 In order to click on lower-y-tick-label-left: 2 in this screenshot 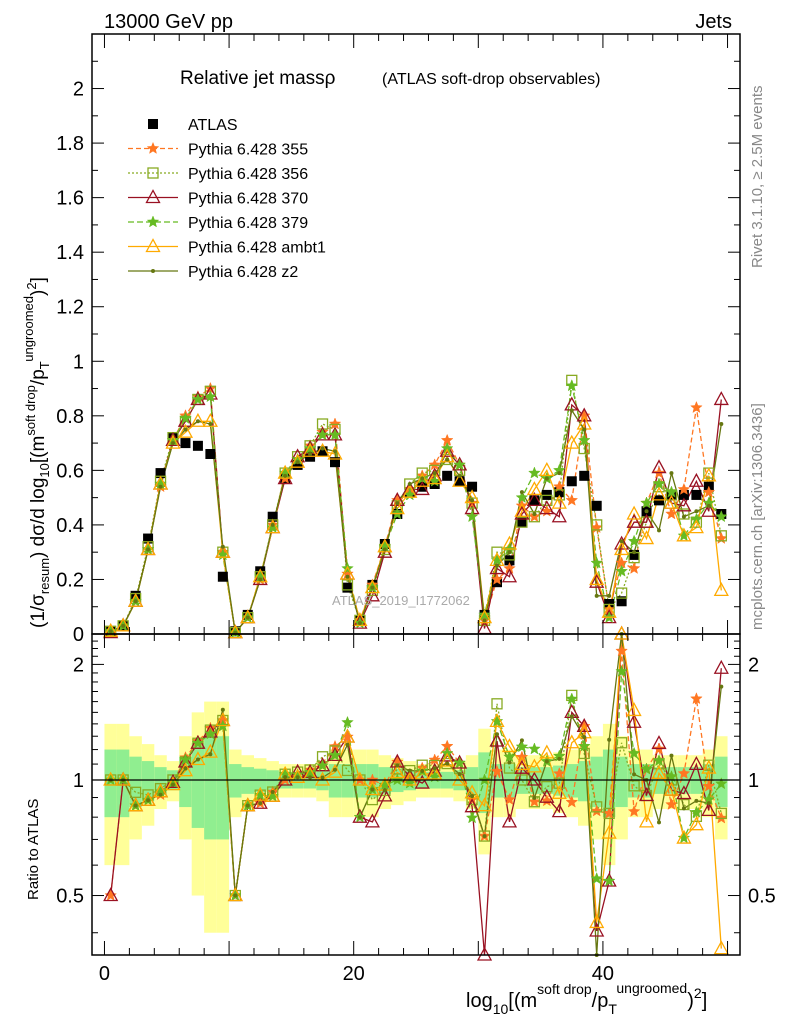, I will do `click(78, 665)`.